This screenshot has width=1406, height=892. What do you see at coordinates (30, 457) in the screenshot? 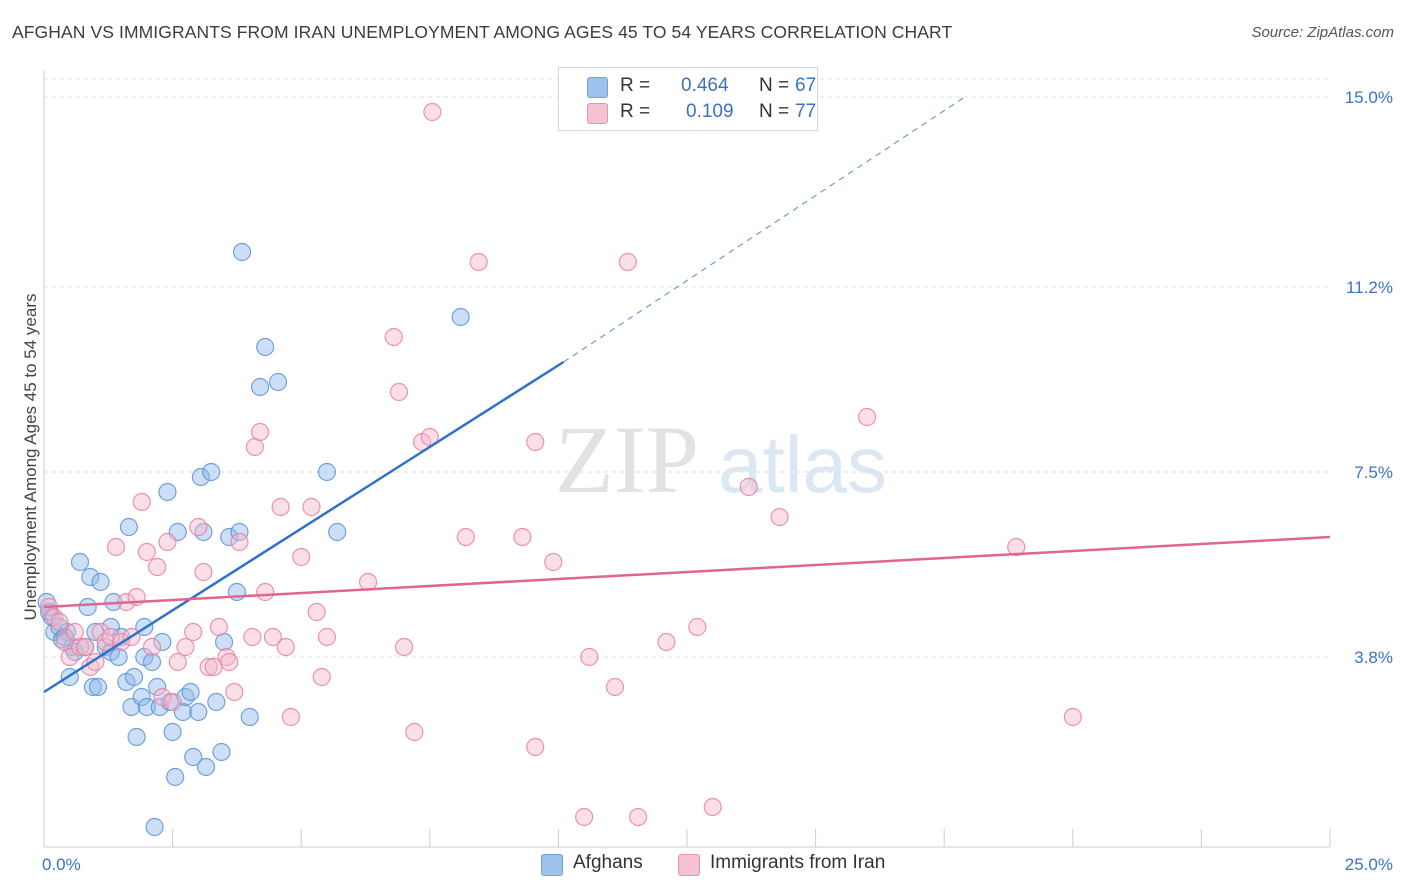
I see `y-axis-label: Unemployment Among Ages 45 to 54 years` at bounding box center [30, 457].